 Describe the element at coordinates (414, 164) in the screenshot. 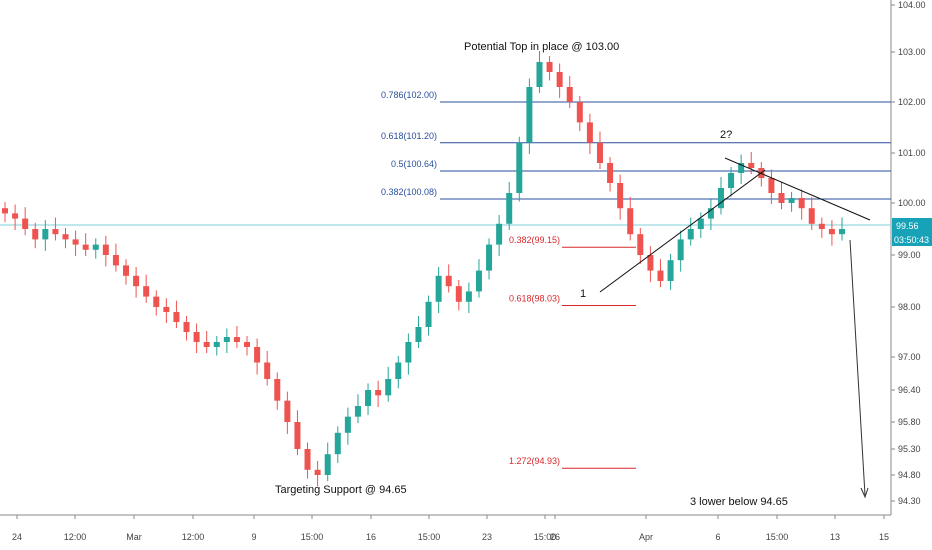

I see `fib-label-blue: 0.5(100.64)` at that location.